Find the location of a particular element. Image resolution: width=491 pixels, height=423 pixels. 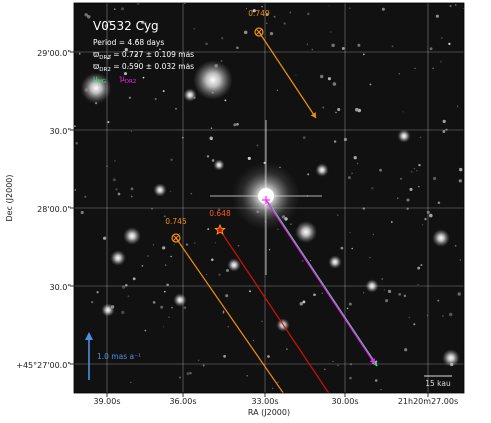

parallax-symbol: ϖ is located at coordinates (96, 66).